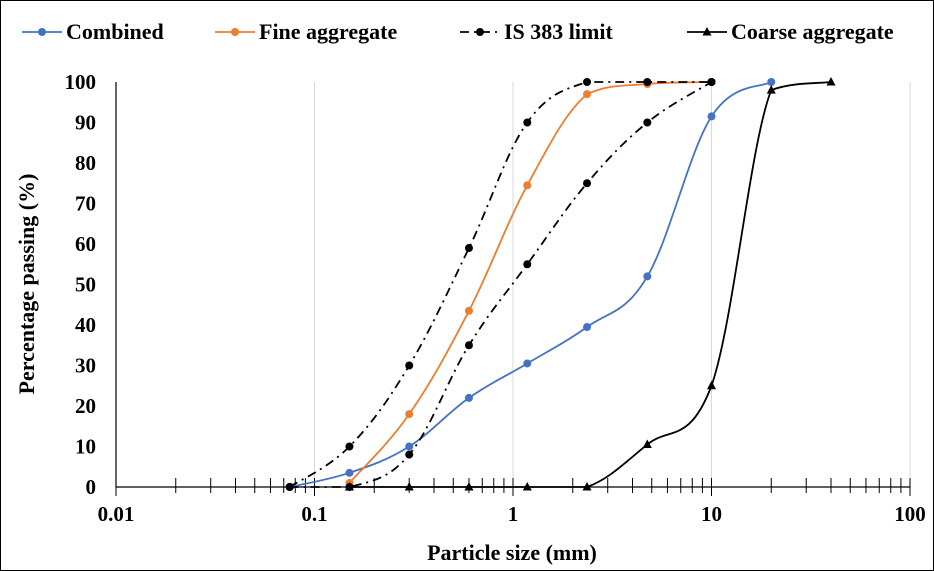  I want to click on y-tick-label: 90, so click(85, 123).